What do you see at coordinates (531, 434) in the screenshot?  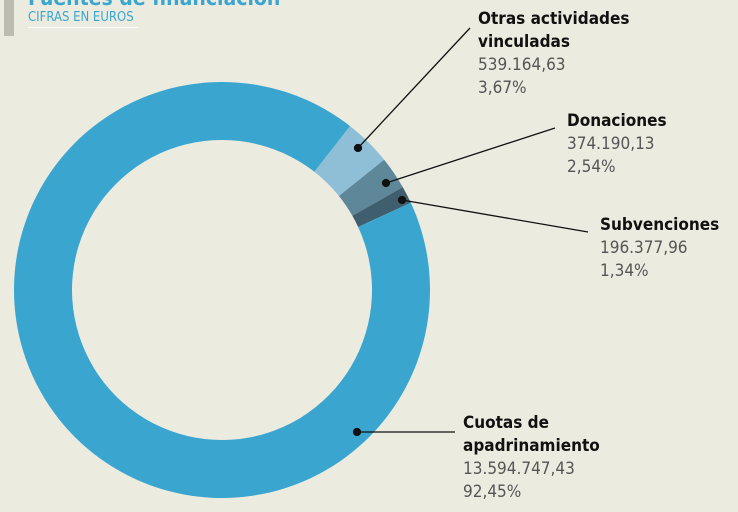 I see `label-name: Cuotas de apadrinamiento` at bounding box center [531, 434].